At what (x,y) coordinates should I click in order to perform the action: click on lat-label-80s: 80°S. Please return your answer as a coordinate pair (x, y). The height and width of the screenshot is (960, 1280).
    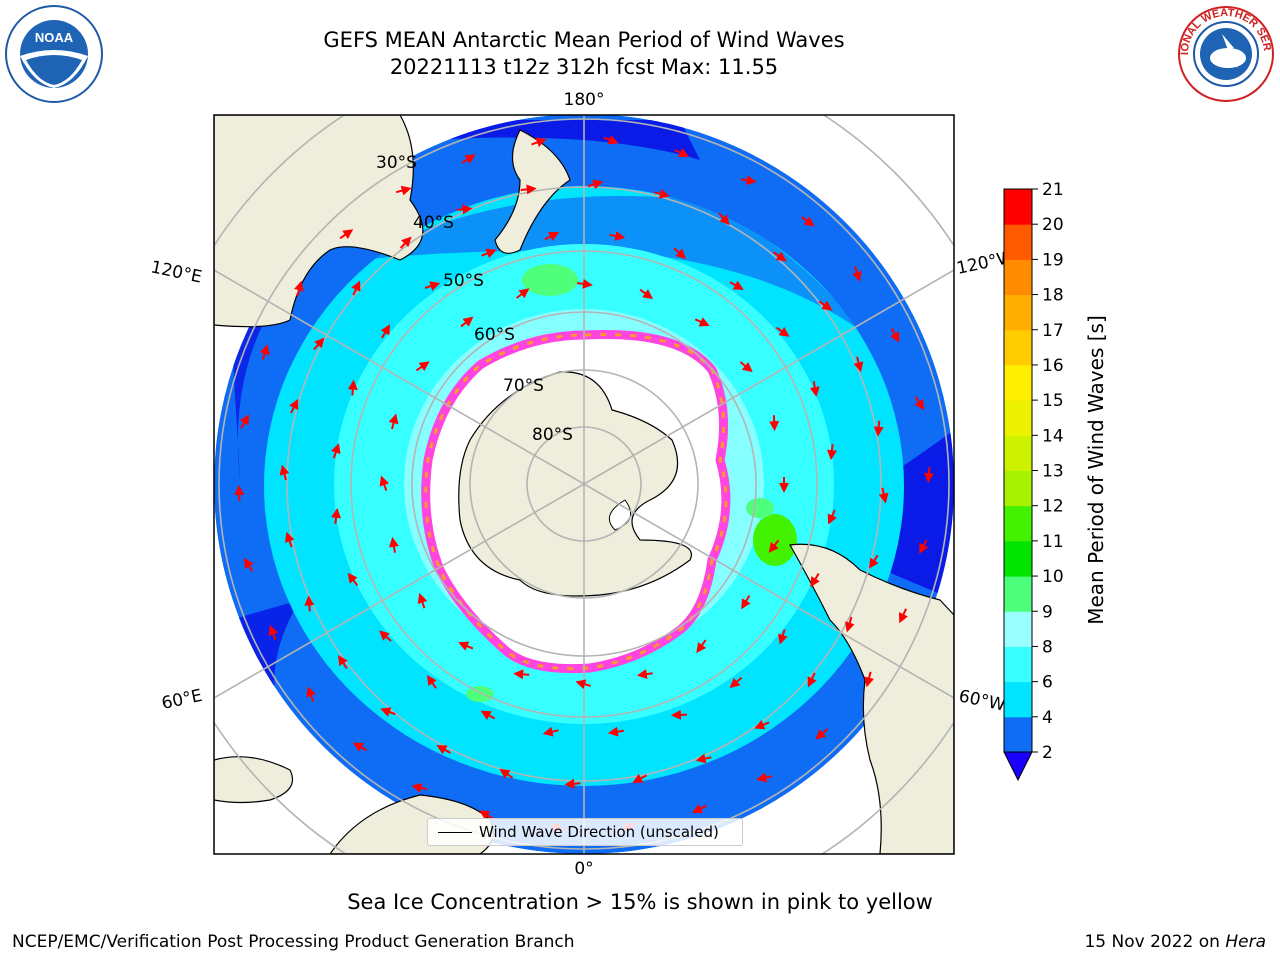
    Looking at the image, I should click on (552, 435).